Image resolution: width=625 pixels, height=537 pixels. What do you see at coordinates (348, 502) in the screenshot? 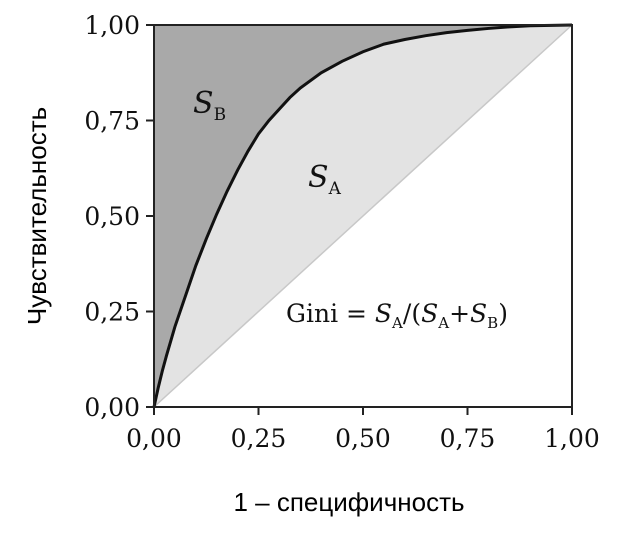
I see `x-axis-title: 1 – специфичность` at bounding box center [348, 502].